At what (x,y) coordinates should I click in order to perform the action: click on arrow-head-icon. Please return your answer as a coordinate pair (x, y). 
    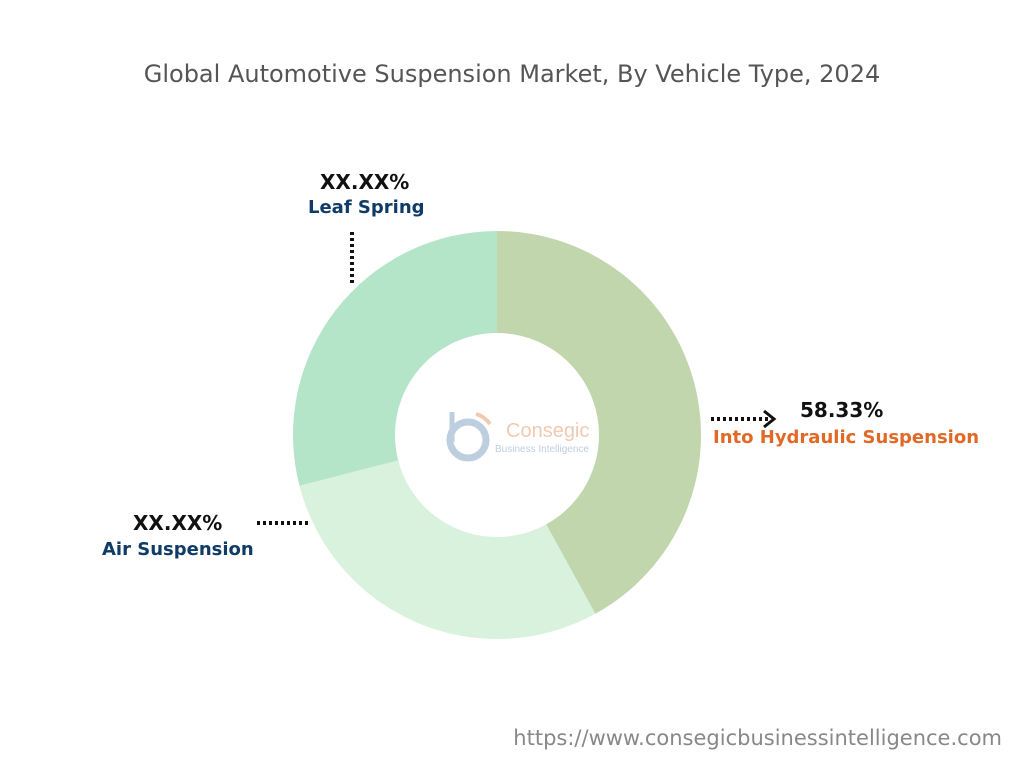
    Looking at the image, I should click on (770, 419).